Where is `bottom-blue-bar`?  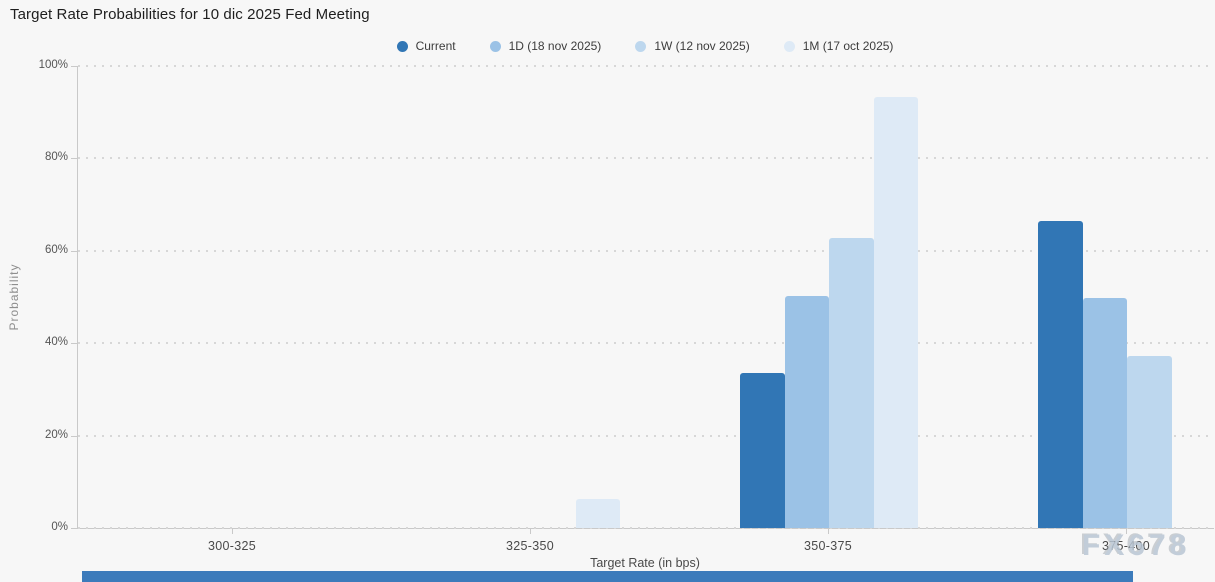
bottom-blue-bar is located at coordinates (607, 576).